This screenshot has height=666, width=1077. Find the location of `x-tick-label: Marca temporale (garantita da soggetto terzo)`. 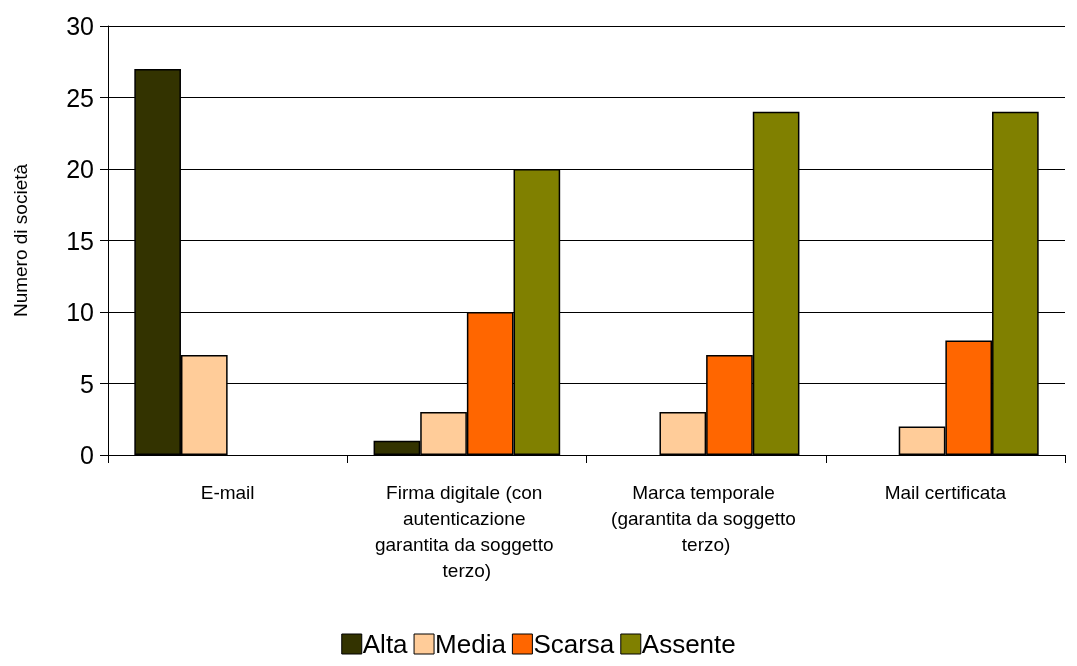

x-tick-label: Marca temporale (garantita da soggetto terzo) is located at coordinates (706, 518).